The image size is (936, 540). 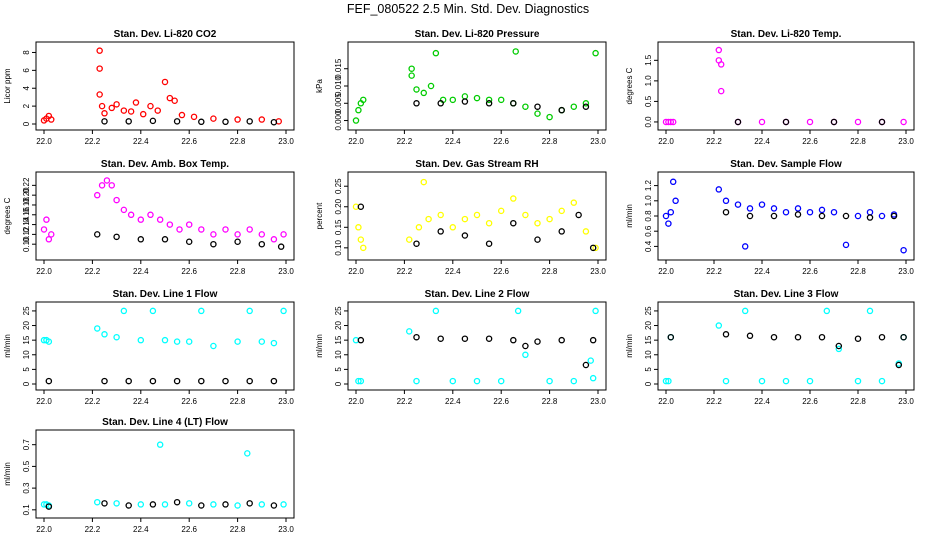 I want to click on y-axis-label: degrees C, so click(x=629, y=85).